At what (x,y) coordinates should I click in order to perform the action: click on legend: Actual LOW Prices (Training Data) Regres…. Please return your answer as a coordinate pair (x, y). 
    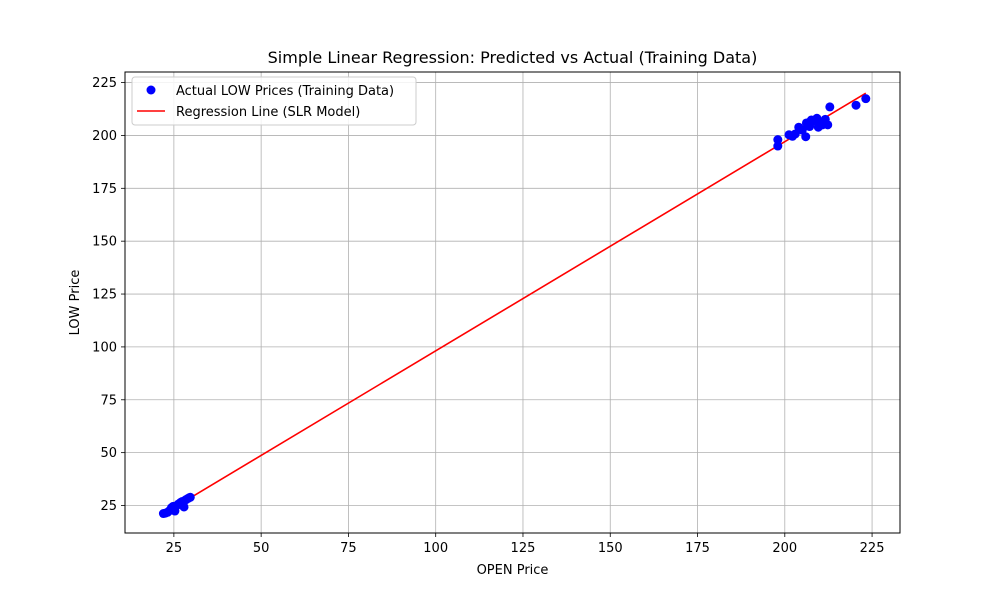
    Looking at the image, I should click on (274, 101).